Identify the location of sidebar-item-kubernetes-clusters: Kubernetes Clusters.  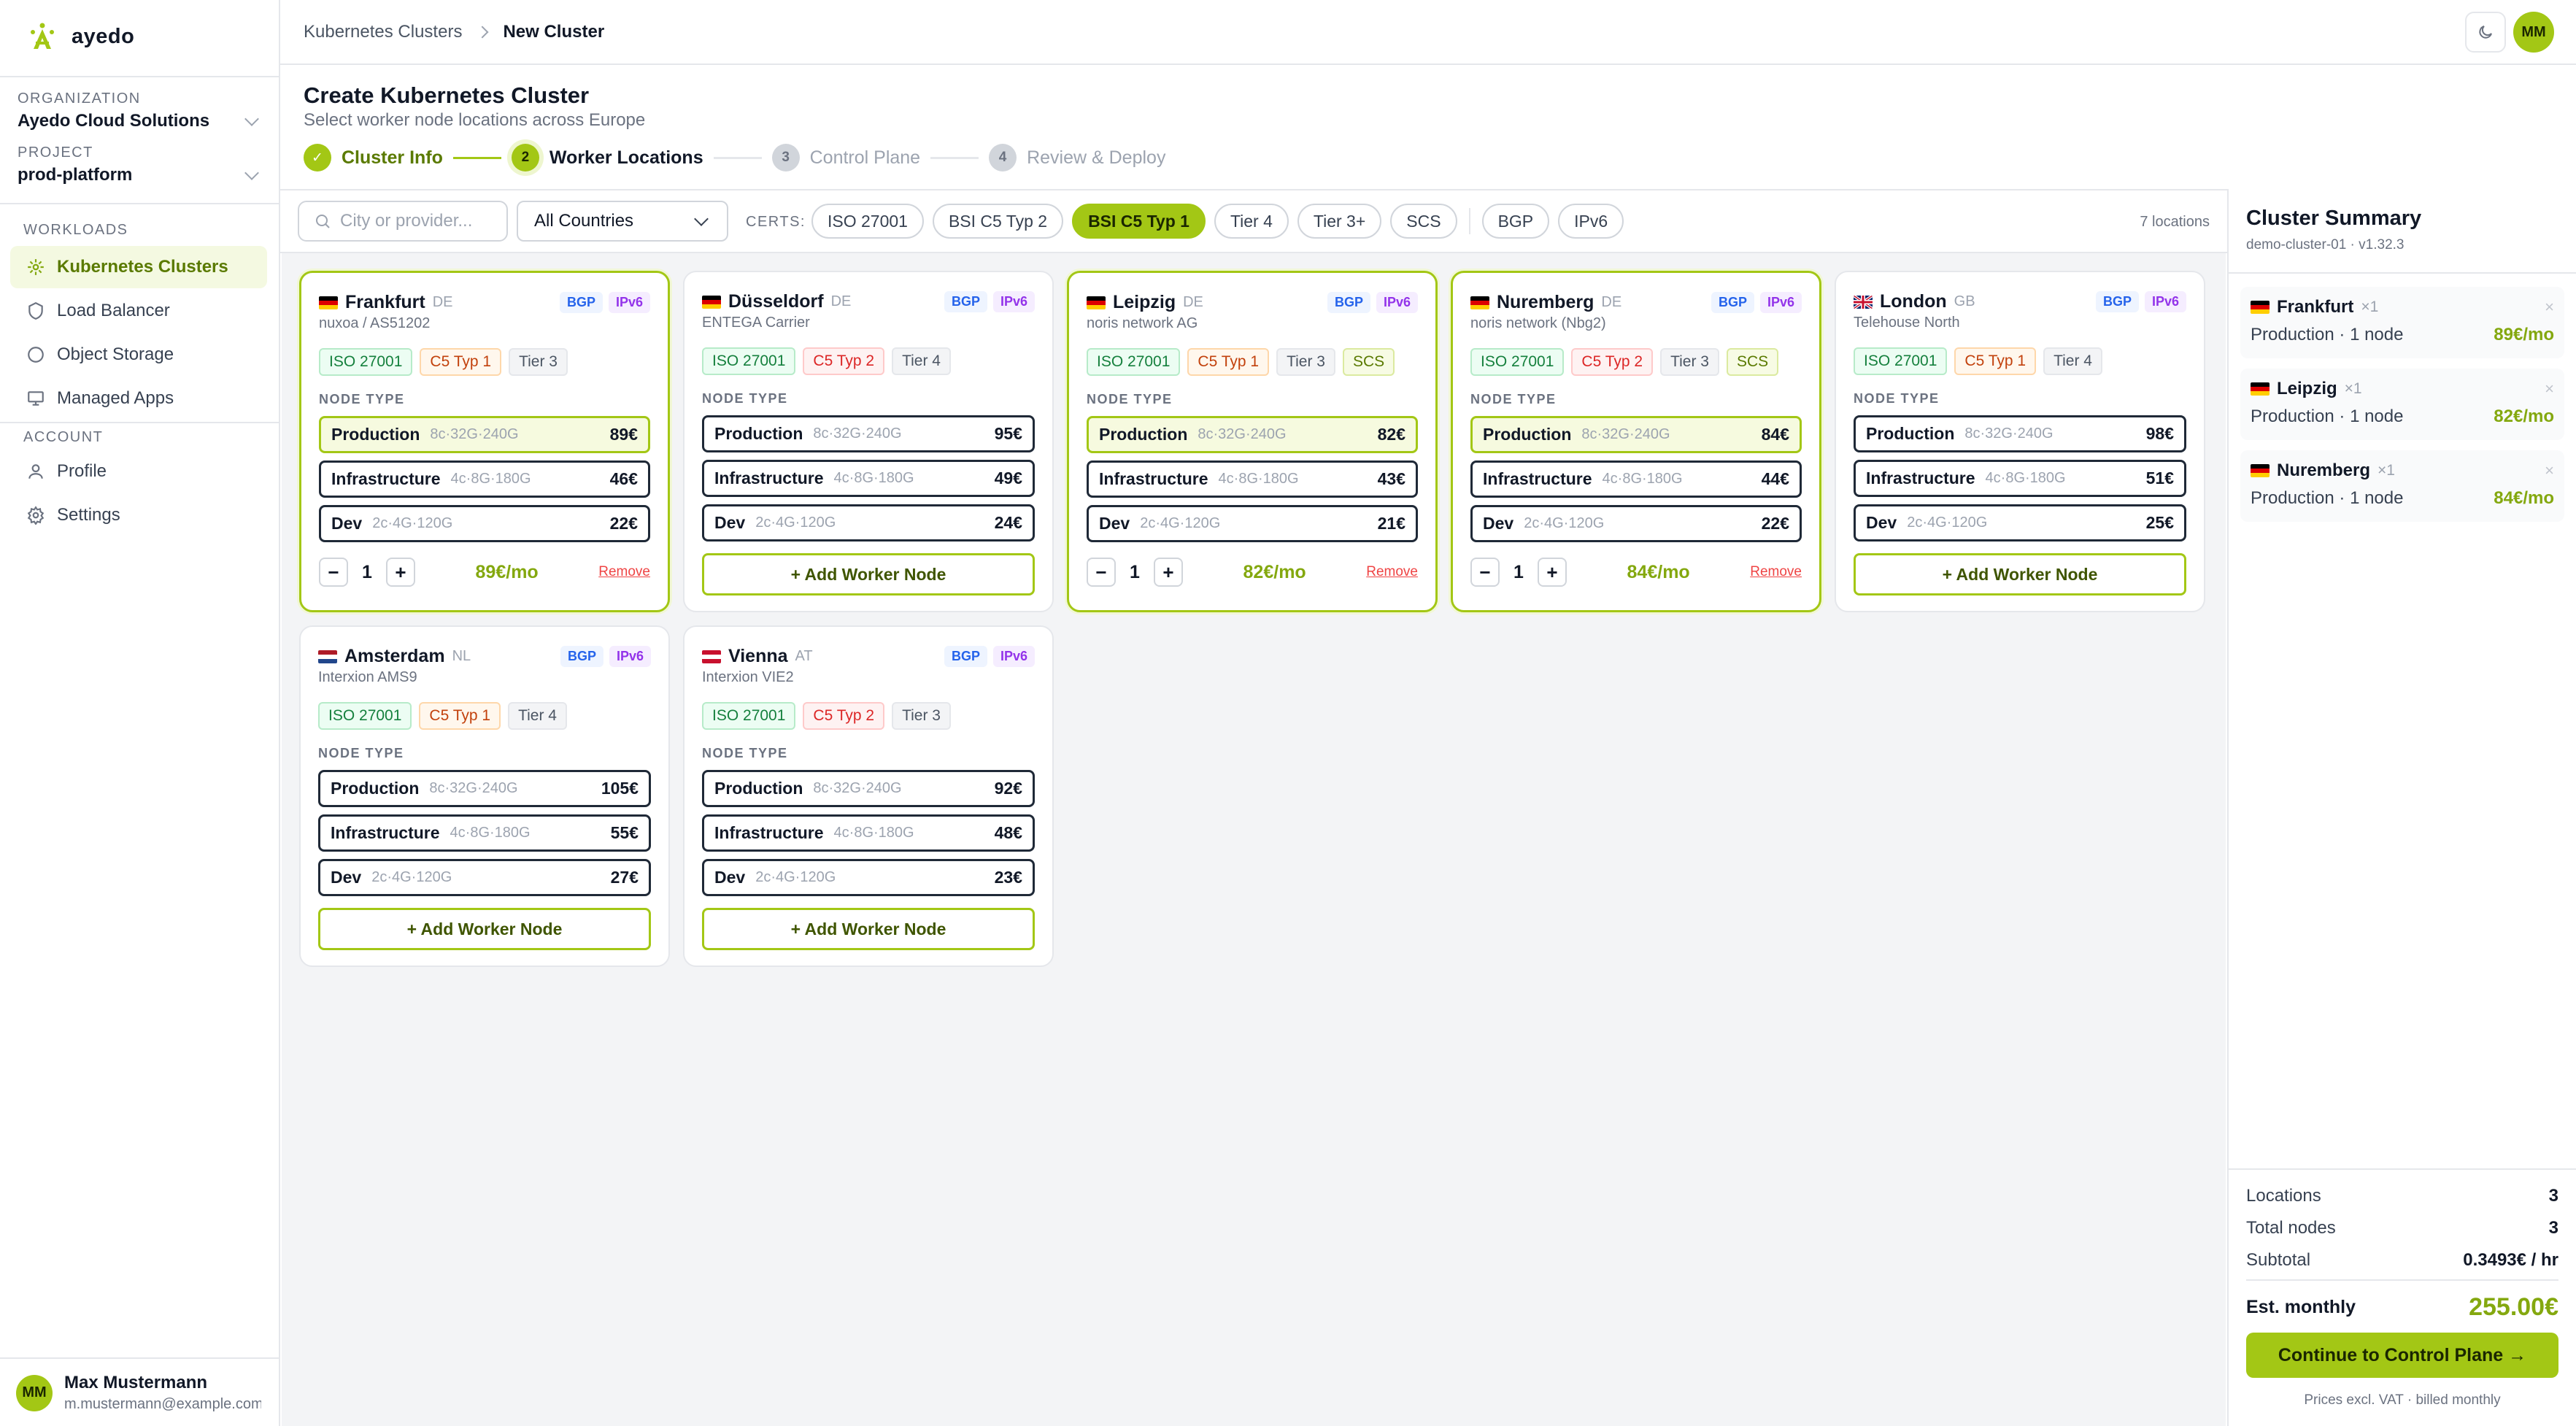
(138, 267).